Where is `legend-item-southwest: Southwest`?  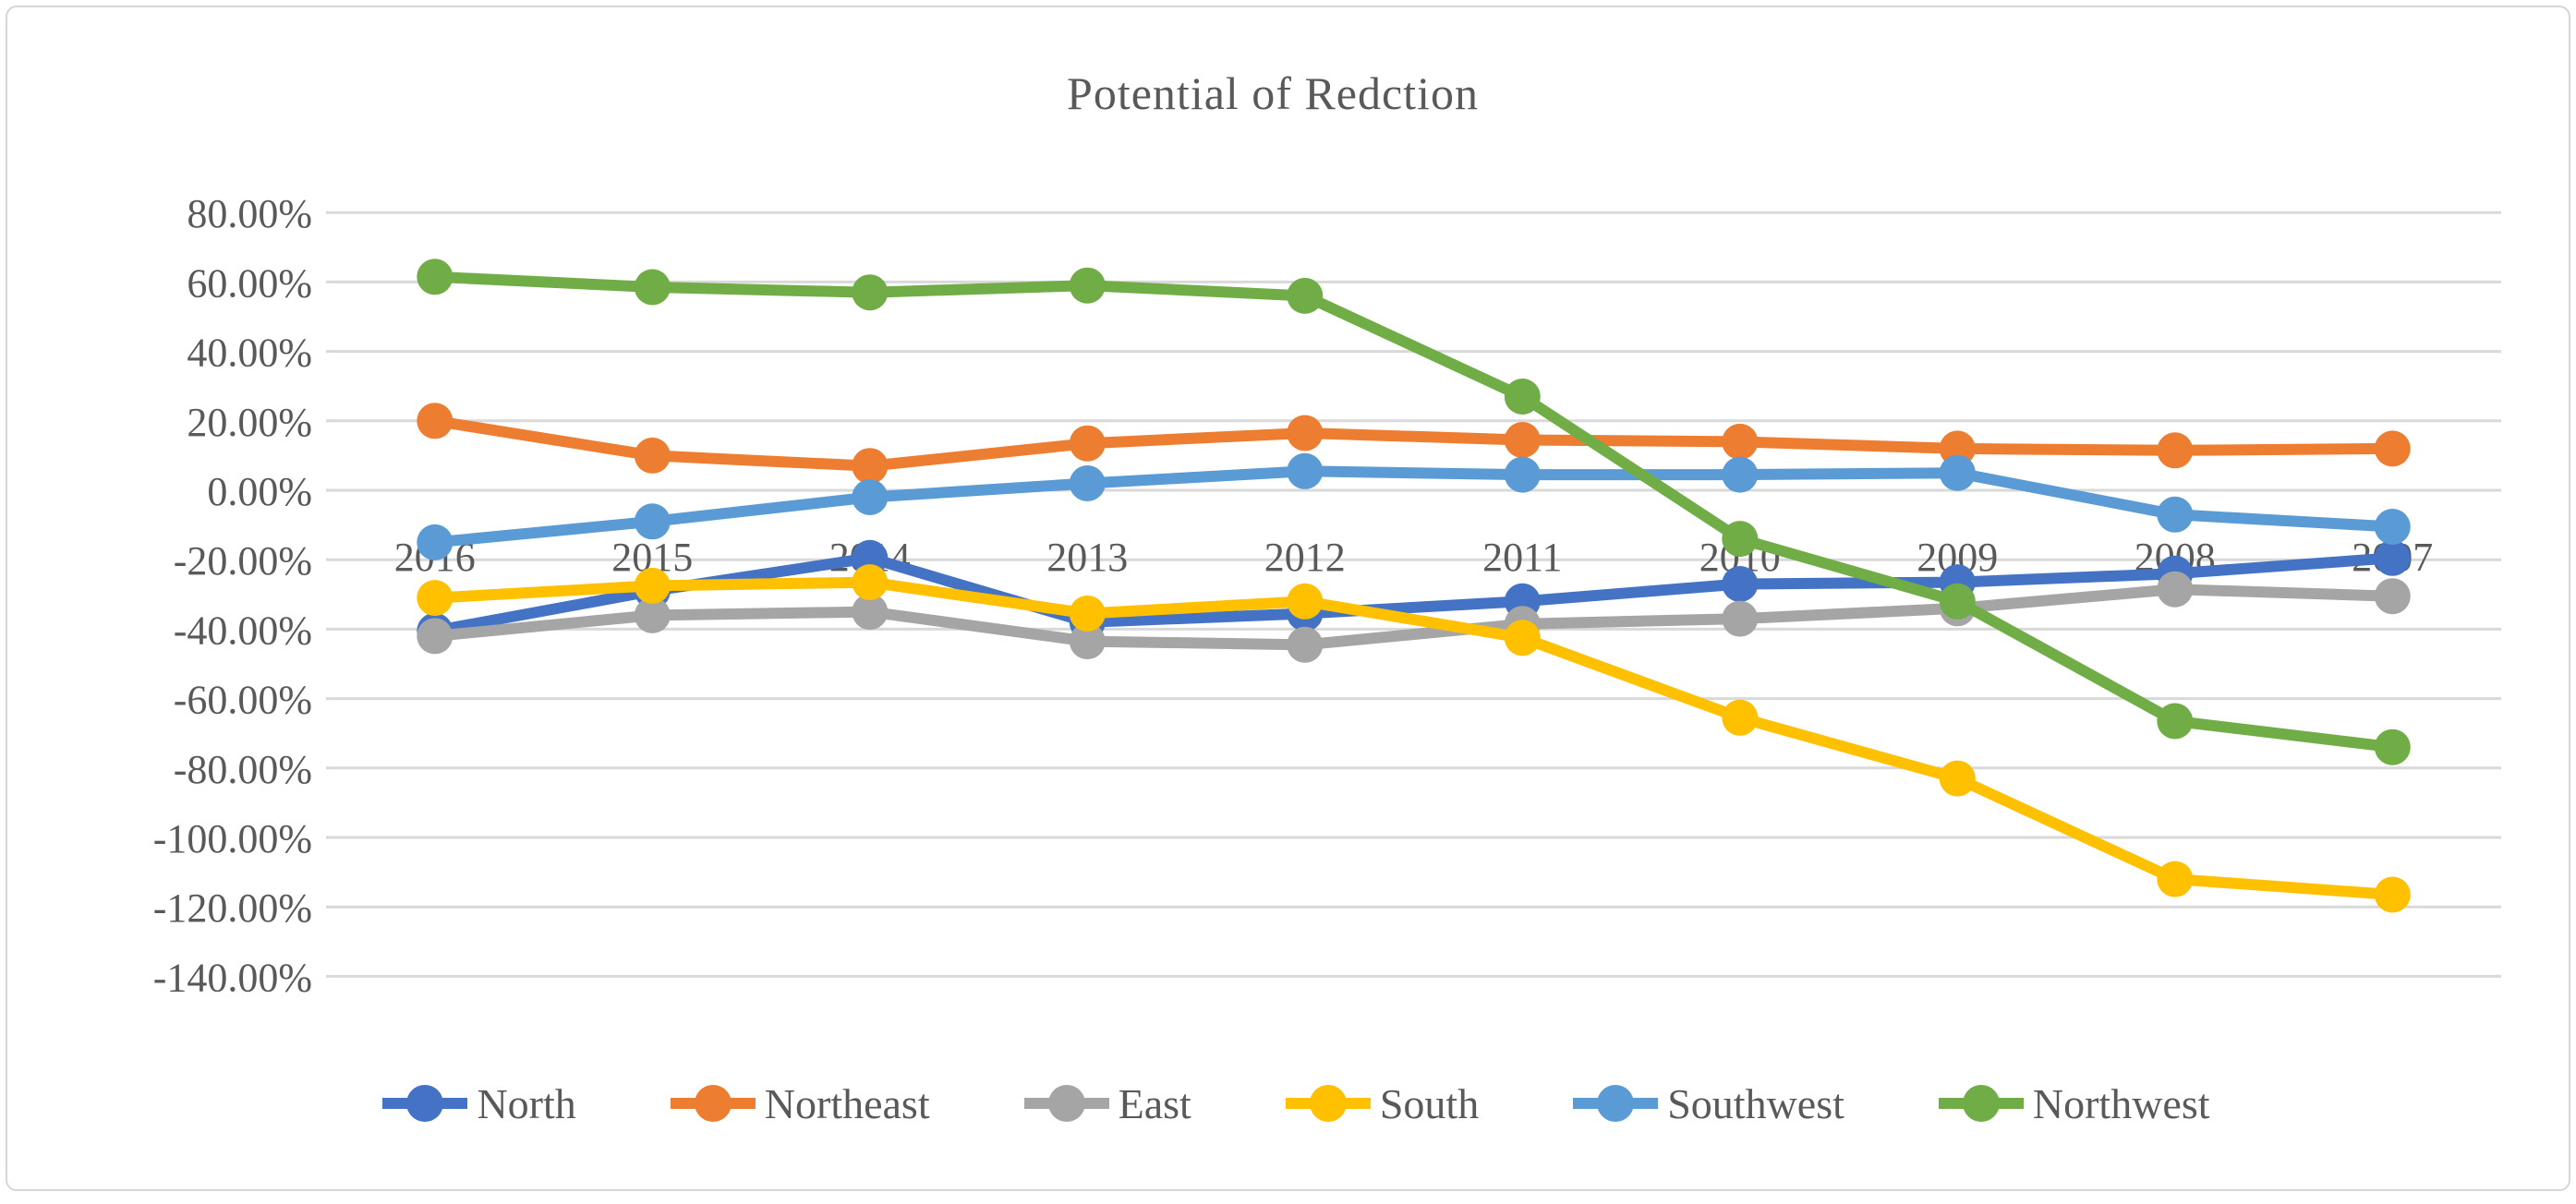
legend-item-southwest: Southwest is located at coordinates (1707, 1103).